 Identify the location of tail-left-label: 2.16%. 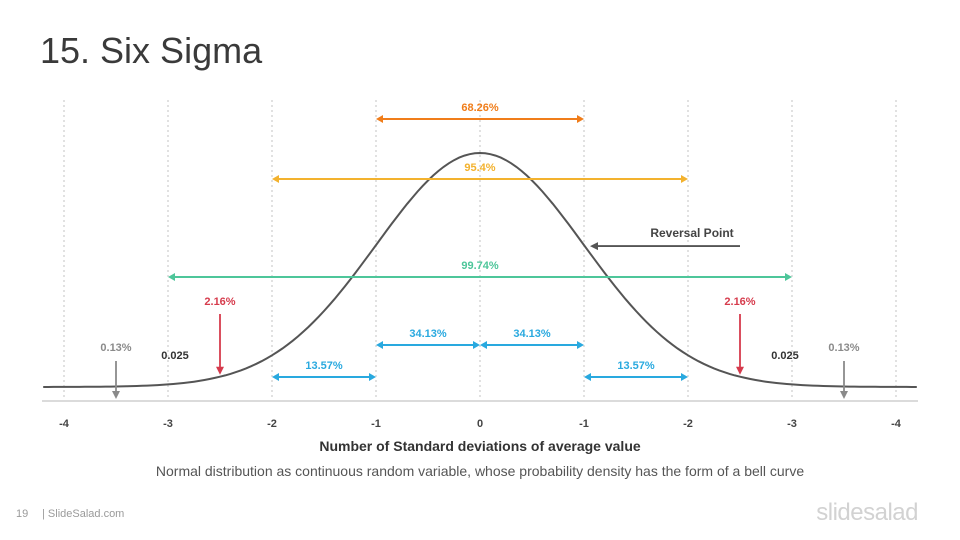
(219, 302).